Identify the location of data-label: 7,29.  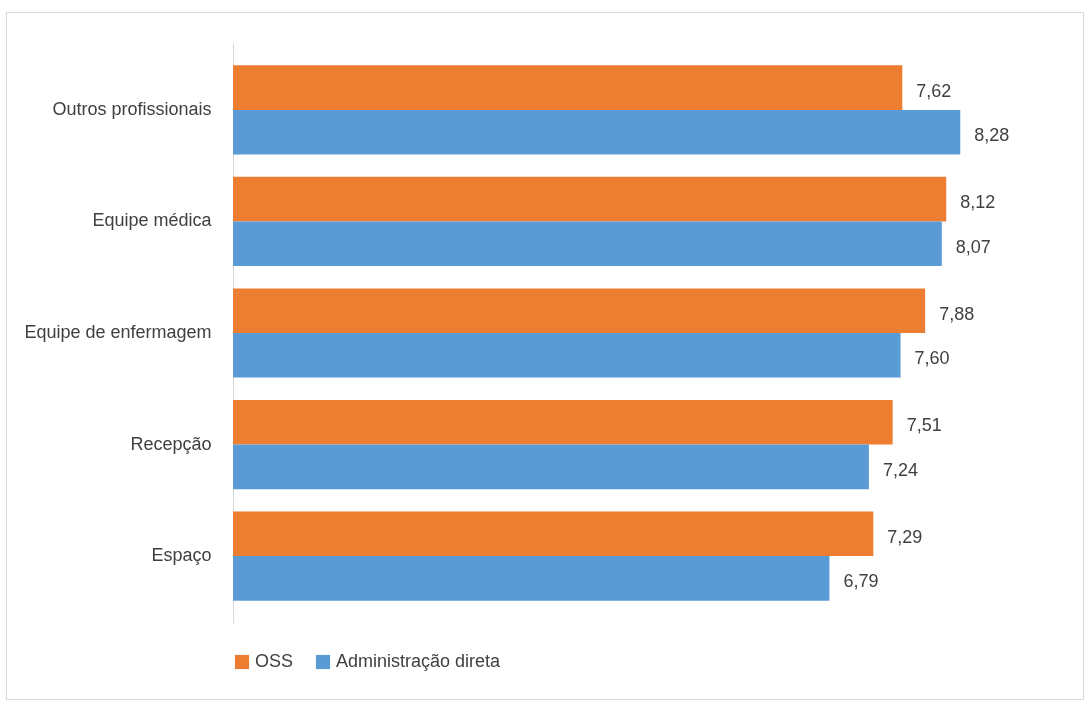
(905, 536).